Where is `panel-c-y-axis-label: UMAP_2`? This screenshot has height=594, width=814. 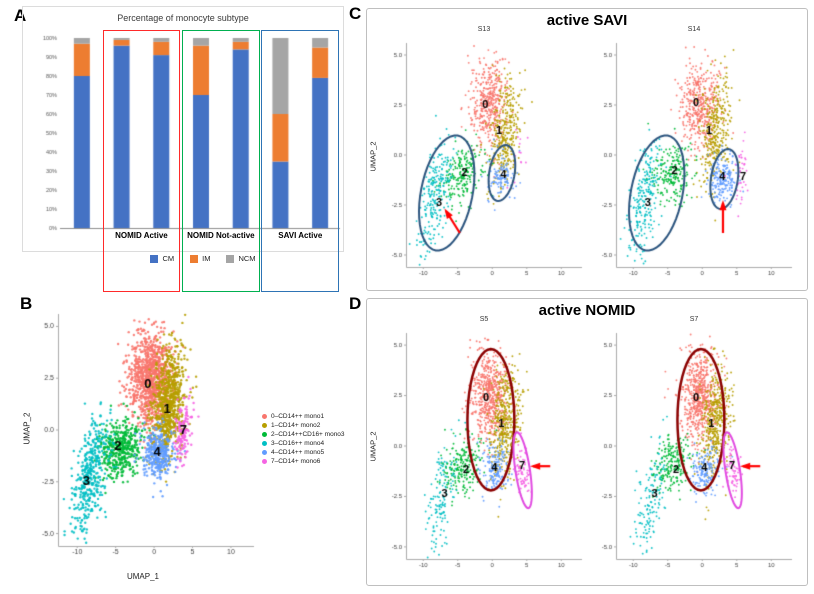
panel-c-y-axis-label: UMAP_2 is located at coordinates (373, 156).